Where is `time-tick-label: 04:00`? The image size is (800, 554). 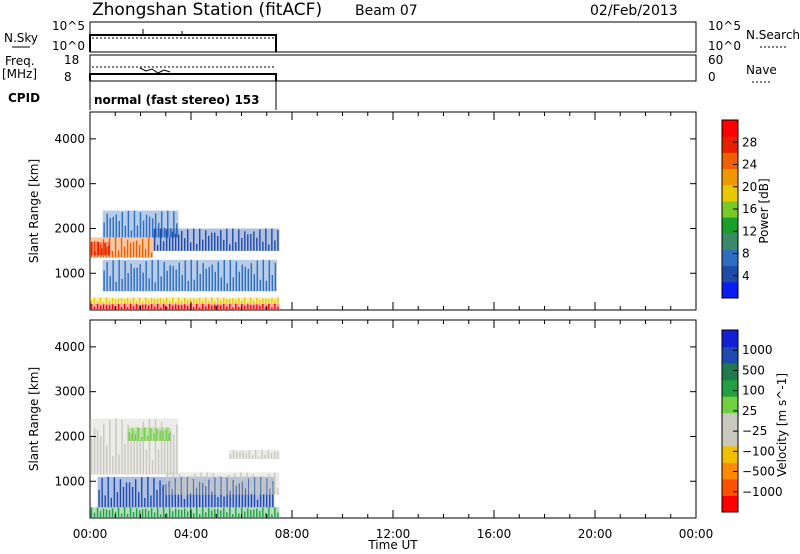
time-tick-label: 04:00 is located at coordinates (191, 534).